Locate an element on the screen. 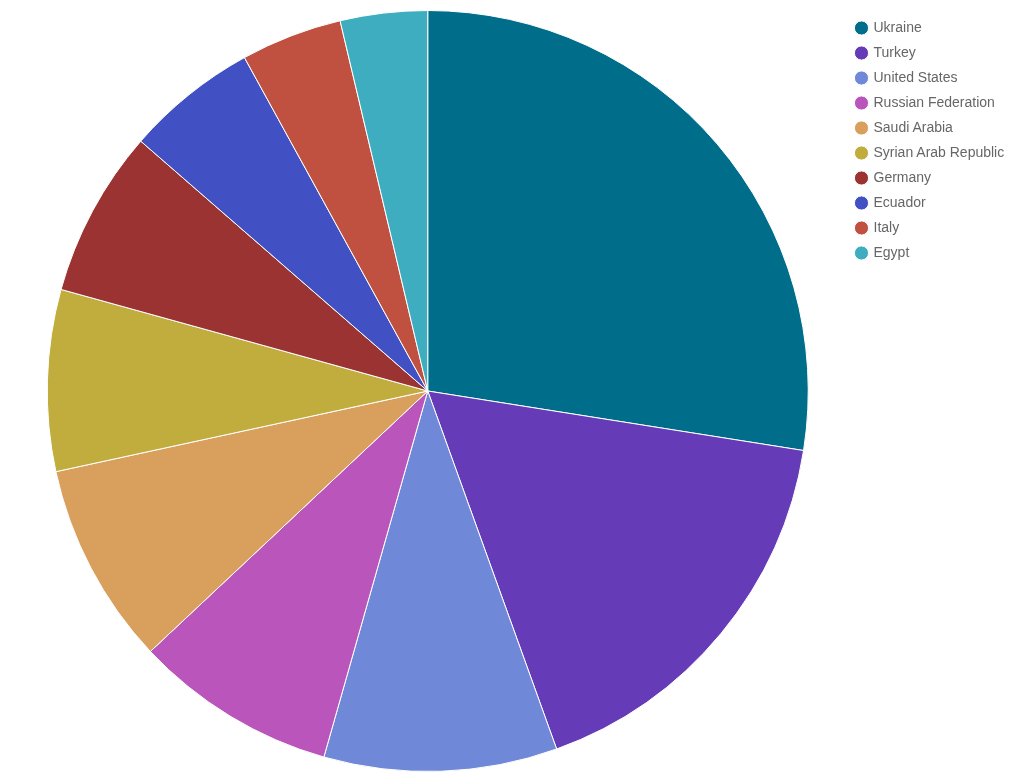  legend-label: United States is located at coordinates (915, 76).